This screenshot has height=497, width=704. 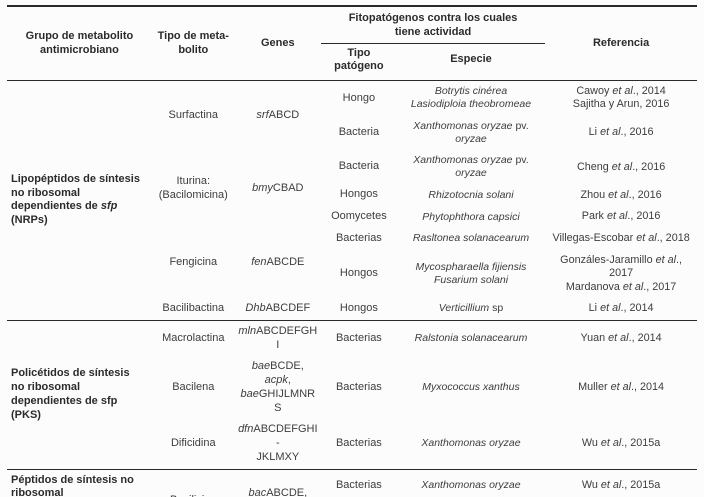 What do you see at coordinates (193, 262) in the screenshot?
I see `metabolite-type-cell: Fengicina` at bounding box center [193, 262].